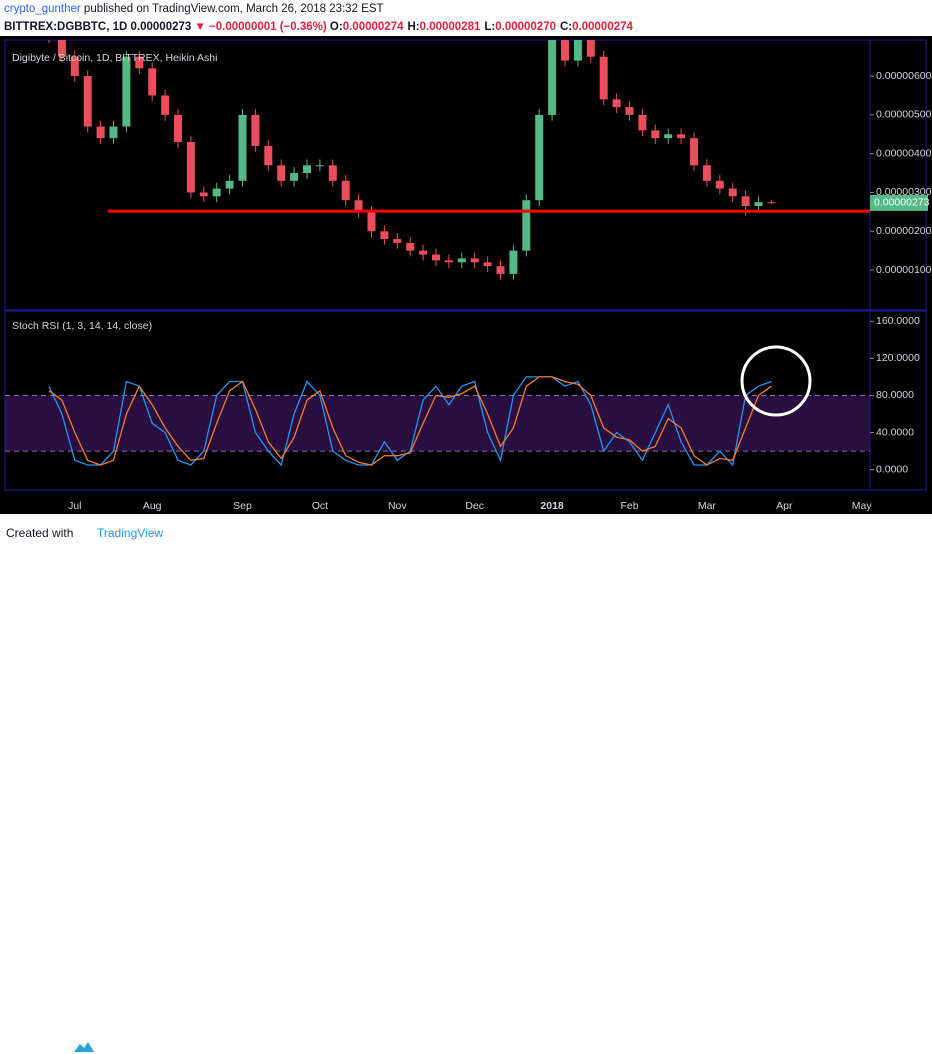 The image size is (932, 1054). Describe the element at coordinates (40, 533) in the screenshot. I see `created-with: Created with` at that location.